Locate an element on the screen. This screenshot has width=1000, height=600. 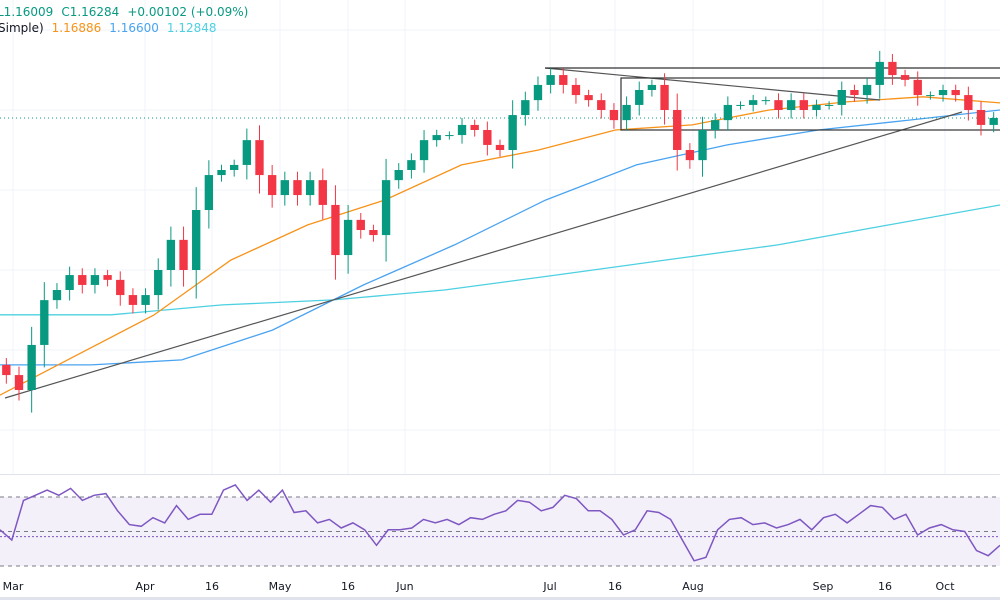
pane-divider is located at coordinates (500, 474).